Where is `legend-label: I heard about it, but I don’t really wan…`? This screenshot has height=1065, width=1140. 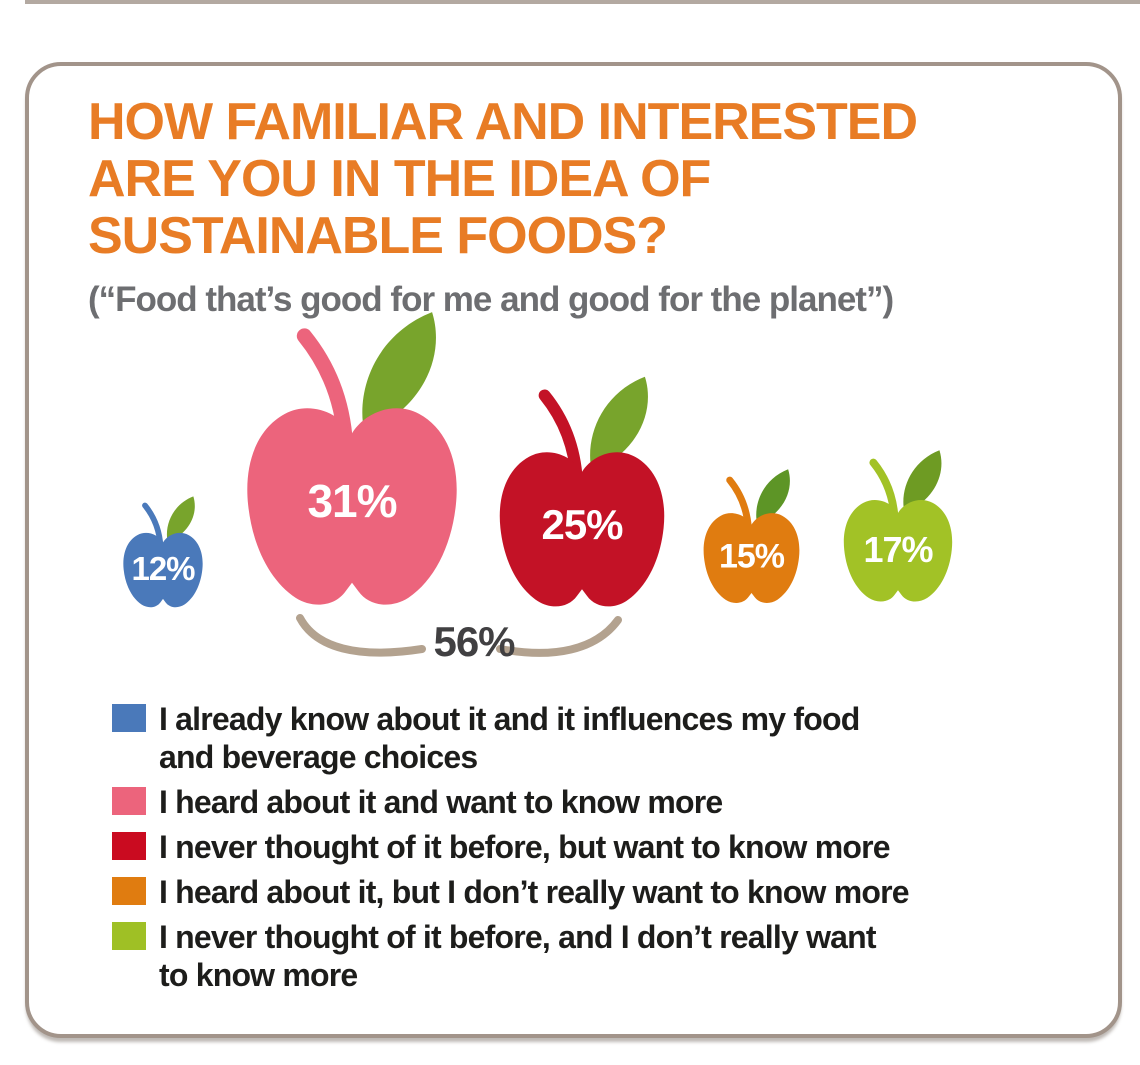
legend-label: I heard about it, but I don’t really wan… is located at coordinates (534, 892).